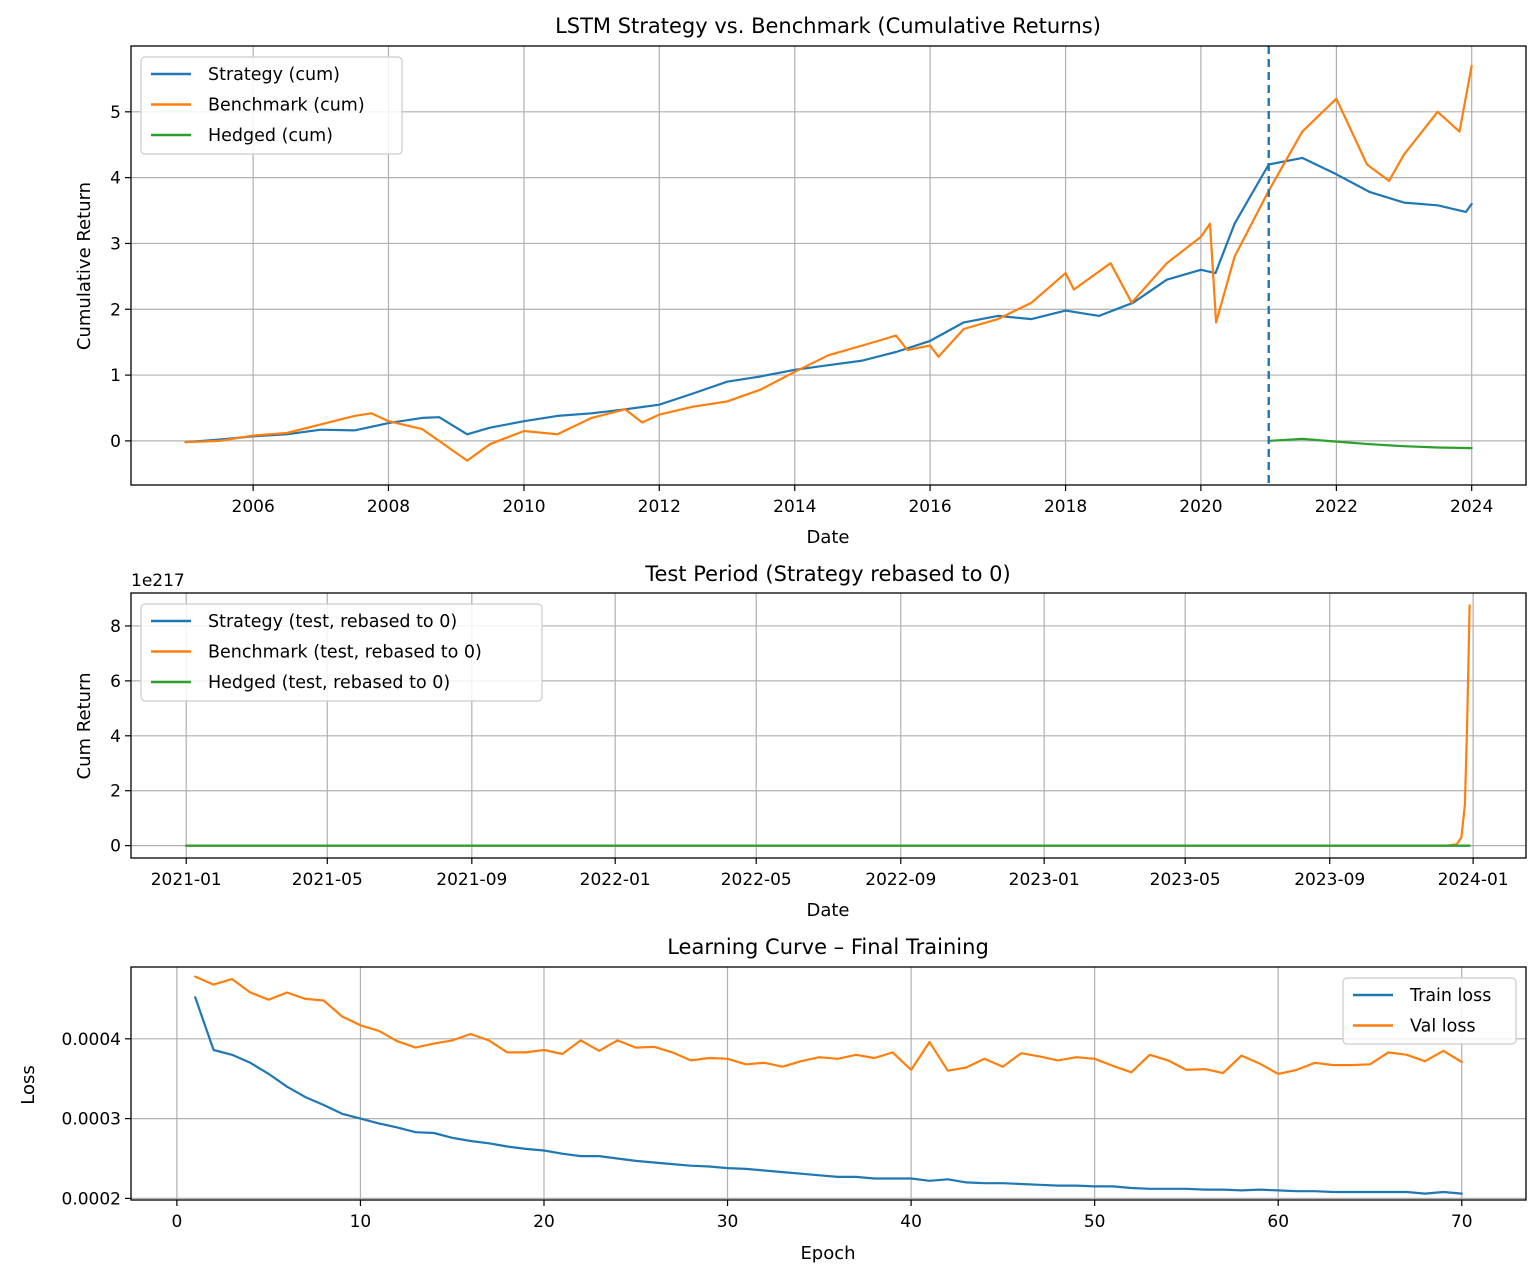 The width and height of the screenshot is (1540, 1279). I want to click on x-tick-label: 2023-05, so click(1185, 880).